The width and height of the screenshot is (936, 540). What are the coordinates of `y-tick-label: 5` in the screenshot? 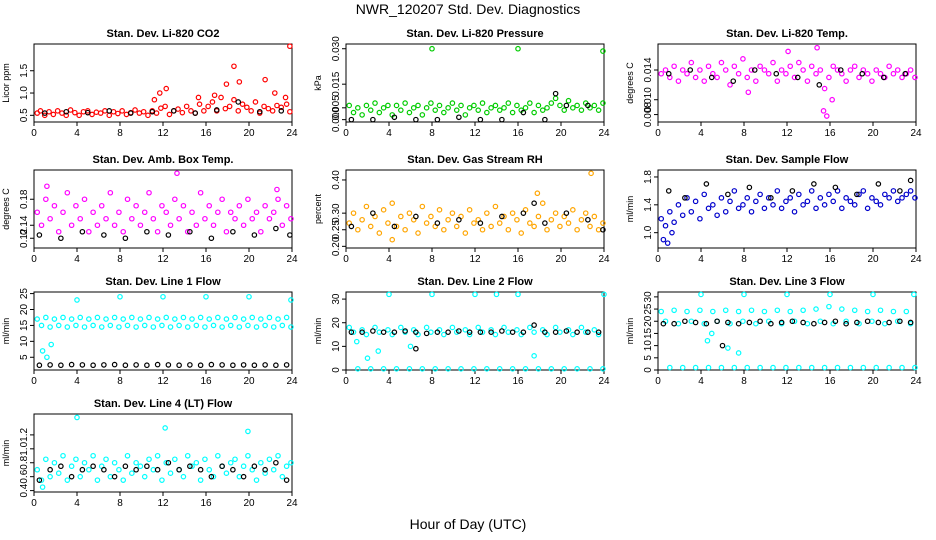 It's located at (648, 358).